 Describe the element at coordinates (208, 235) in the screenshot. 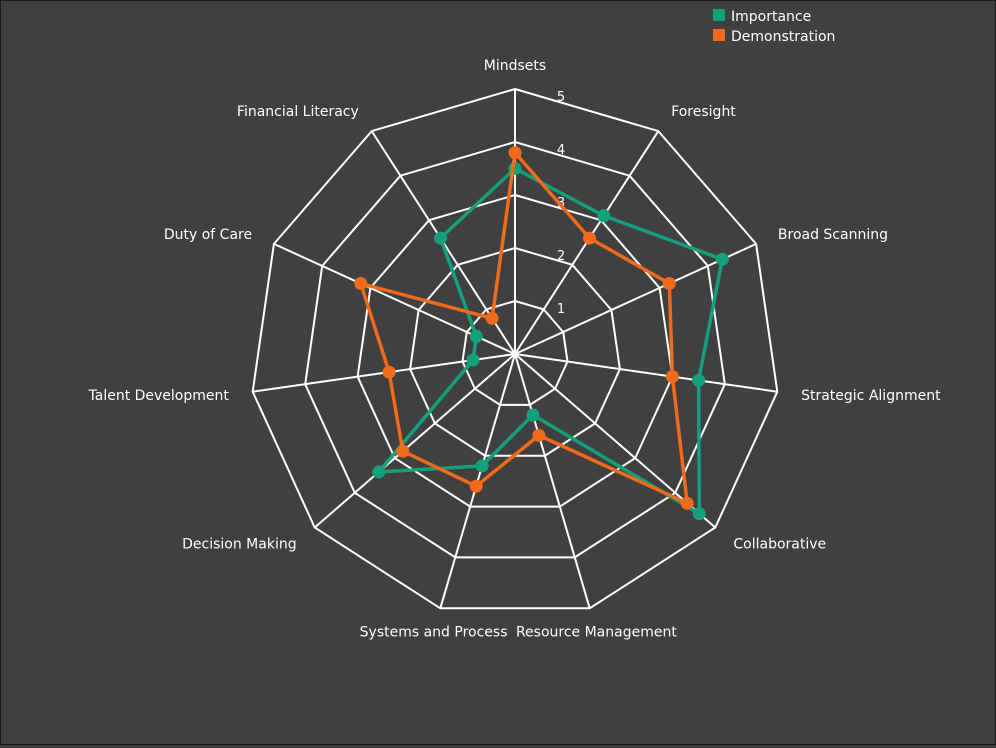

I see `category-label-duty-of-care: Duty of Care` at that location.